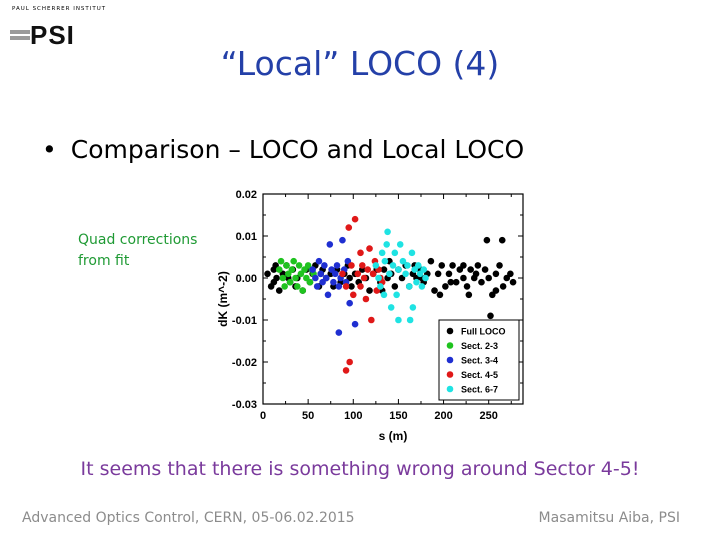 The height and width of the screenshot is (540, 720). What do you see at coordinates (104, 261) in the screenshot?
I see `annotation-line-2: from fit` at bounding box center [104, 261].